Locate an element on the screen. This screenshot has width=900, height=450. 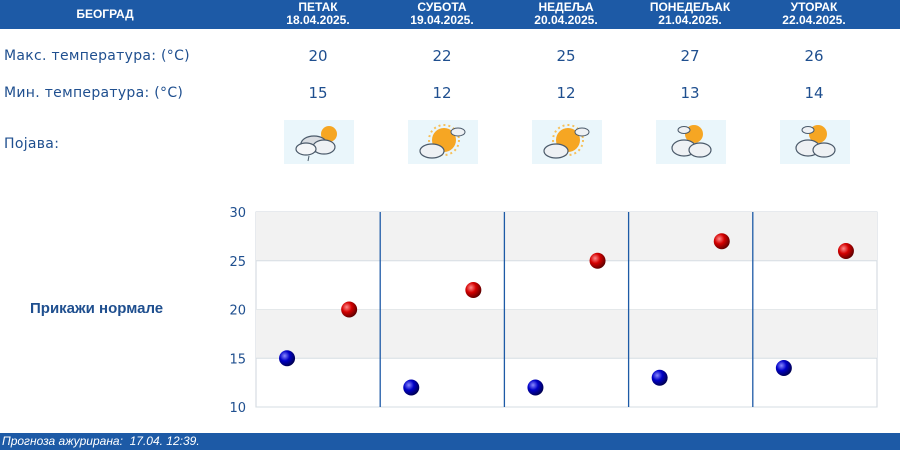
day-name: ПОНЕДЕЉАК is located at coordinates (690, 7).